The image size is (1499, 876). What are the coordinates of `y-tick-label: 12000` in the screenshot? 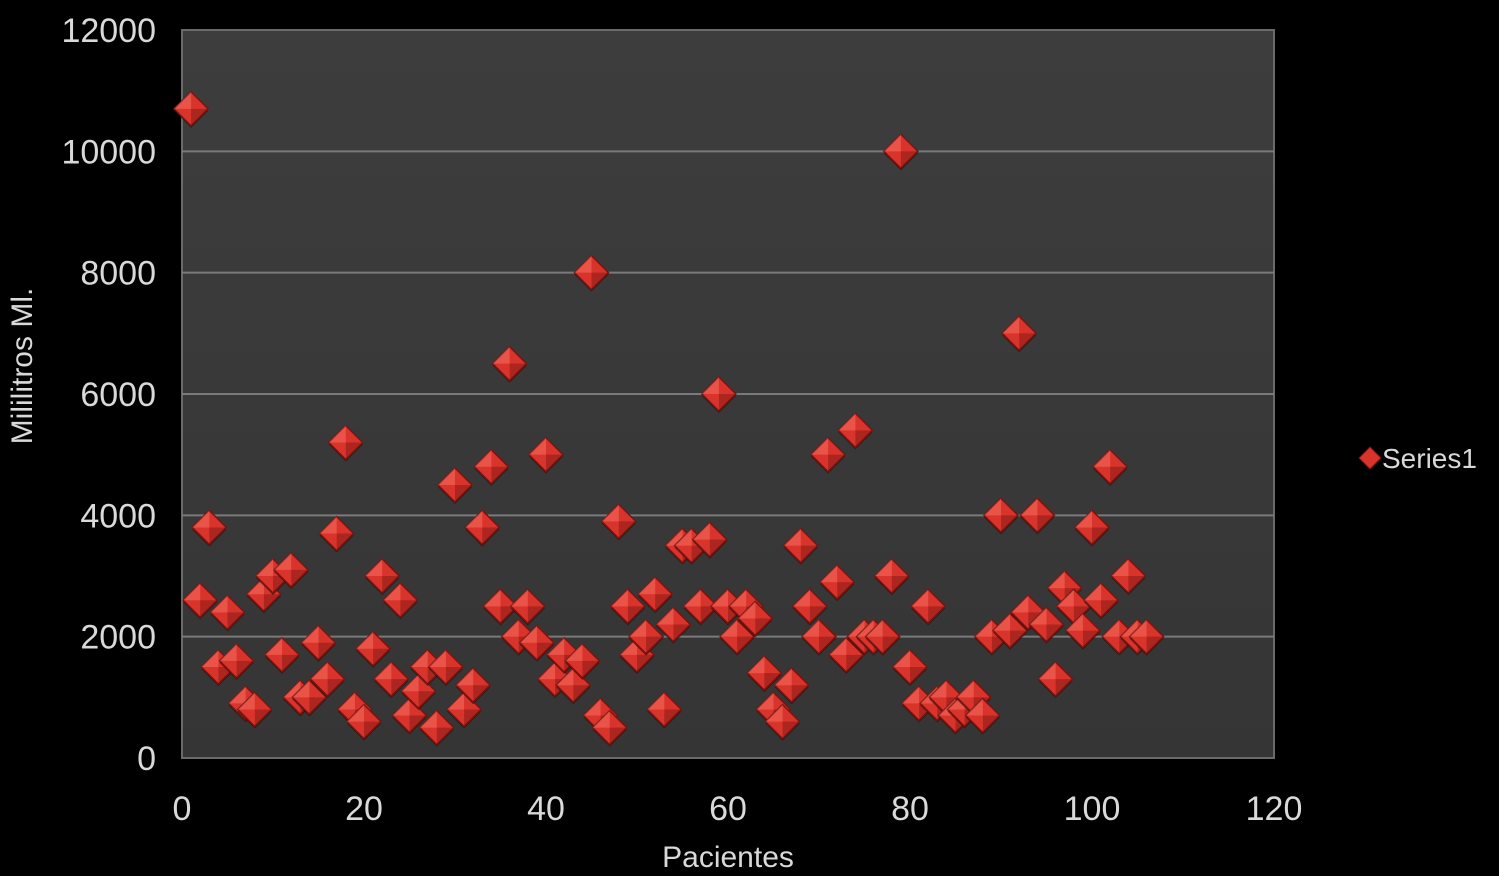 It's located at (108, 31).